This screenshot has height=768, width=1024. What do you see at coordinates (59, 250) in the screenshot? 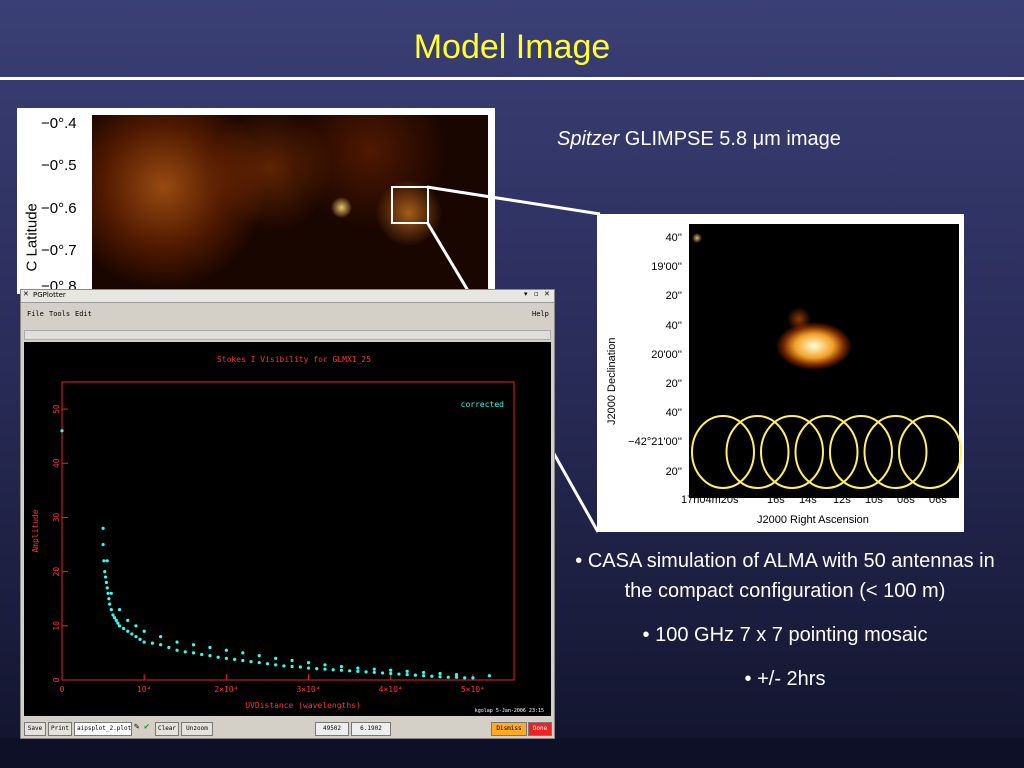
I see `glimpse-tick-4: −0°.7` at bounding box center [59, 250].